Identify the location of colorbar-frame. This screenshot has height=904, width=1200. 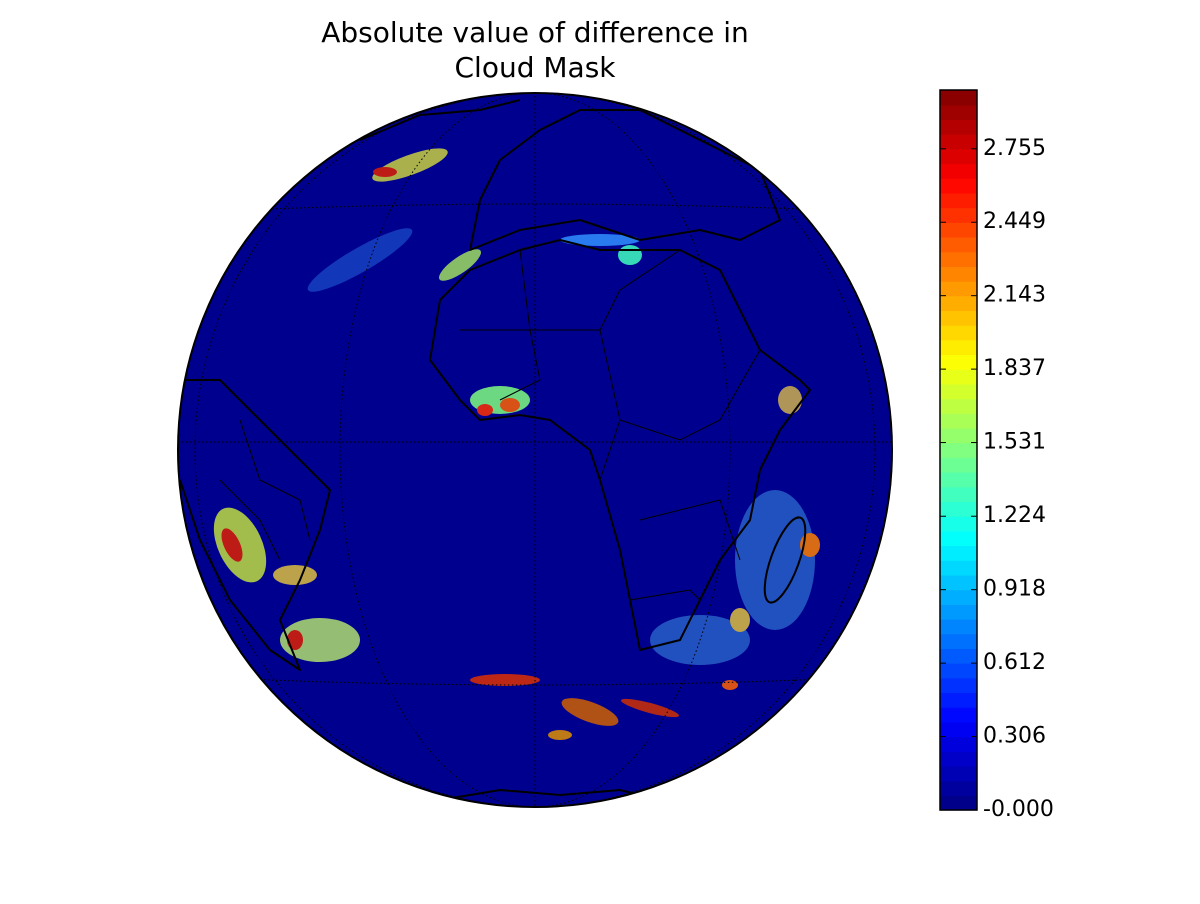
(958, 450).